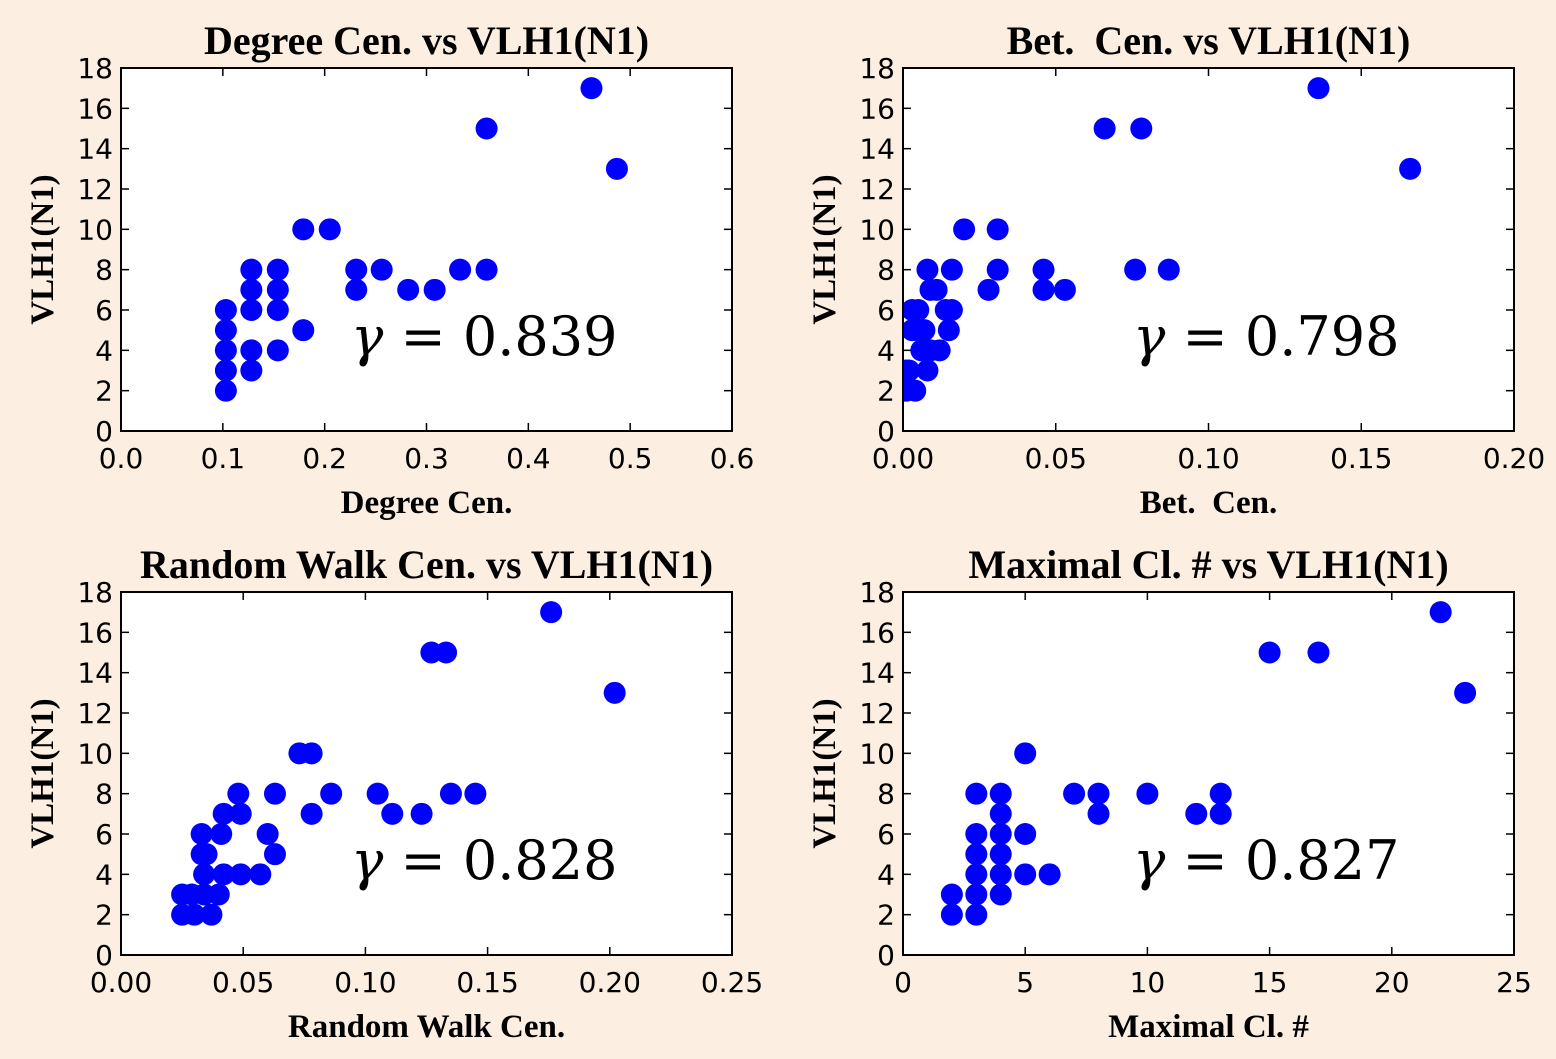 This screenshot has width=1556, height=1059. Describe the element at coordinates (1282, 860) in the screenshot. I see `correlation-value: = 0.827` at that location.